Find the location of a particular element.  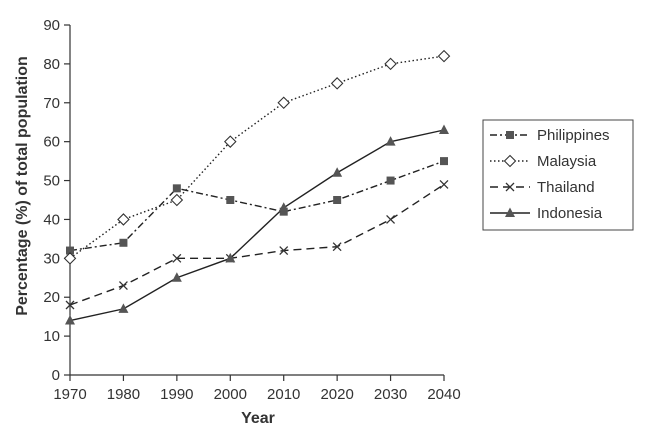

y-tick-label: 0 is located at coordinates (56, 375).